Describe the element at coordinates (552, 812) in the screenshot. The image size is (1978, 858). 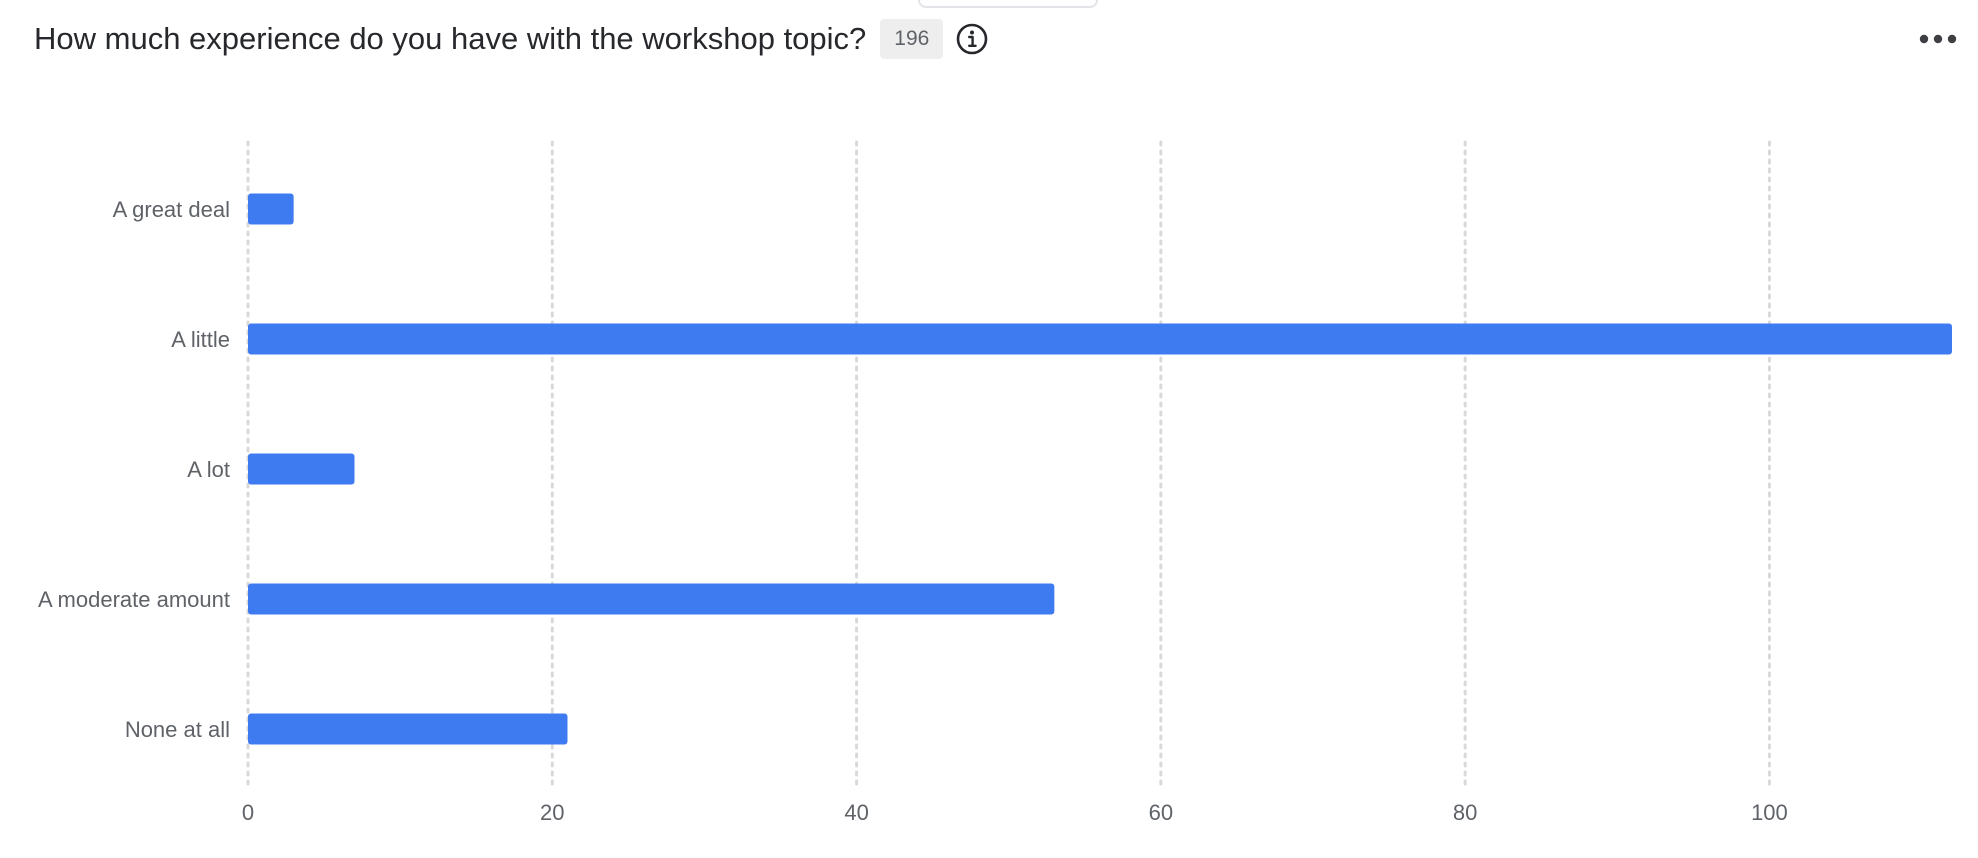
I see `x-tick-label: 20` at that location.